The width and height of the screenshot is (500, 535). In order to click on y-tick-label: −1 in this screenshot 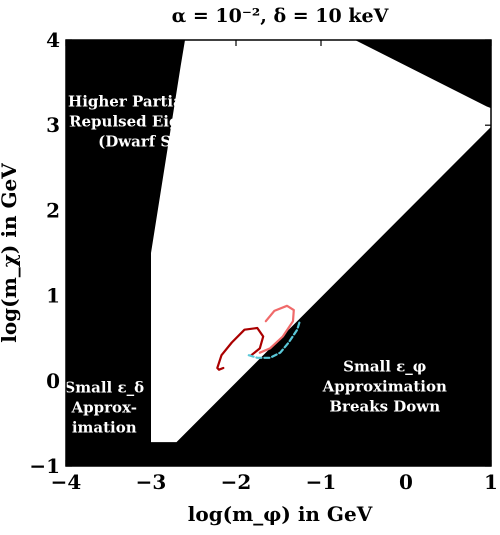, I will do `click(44, 466)`.